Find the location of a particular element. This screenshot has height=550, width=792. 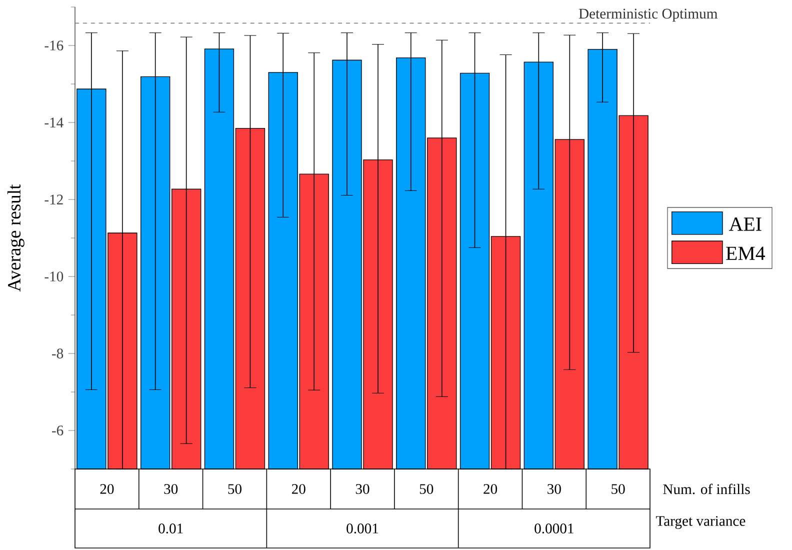

text: 0.001 is located at coordinates (362, 529).